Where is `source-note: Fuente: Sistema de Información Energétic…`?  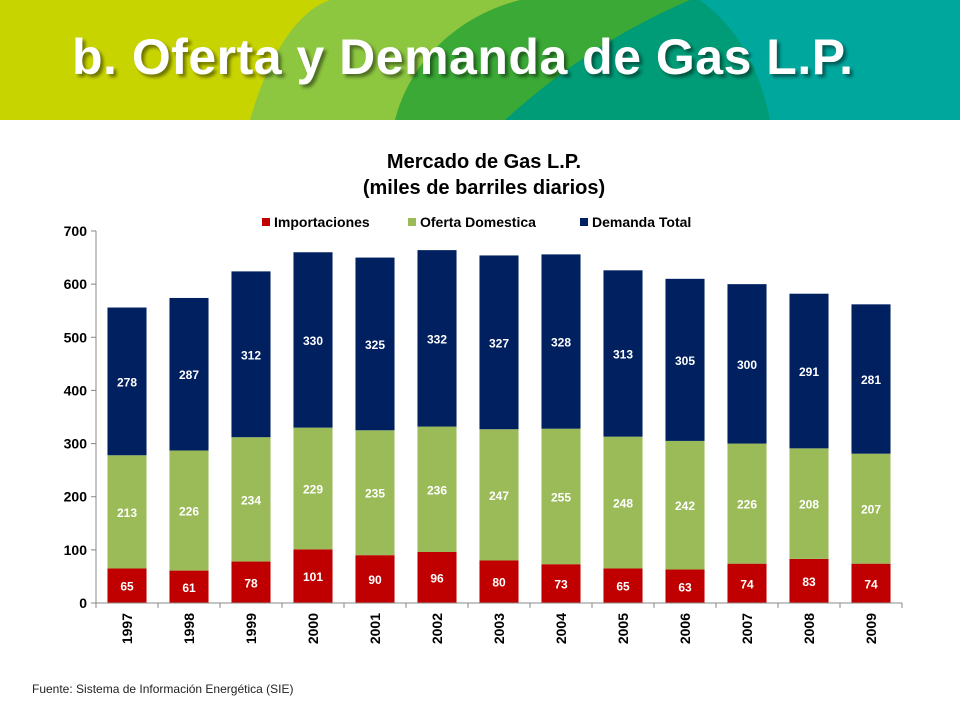
source-note: Fuente: Sistema de Información Energétic… is located at coordinates (163, 689).